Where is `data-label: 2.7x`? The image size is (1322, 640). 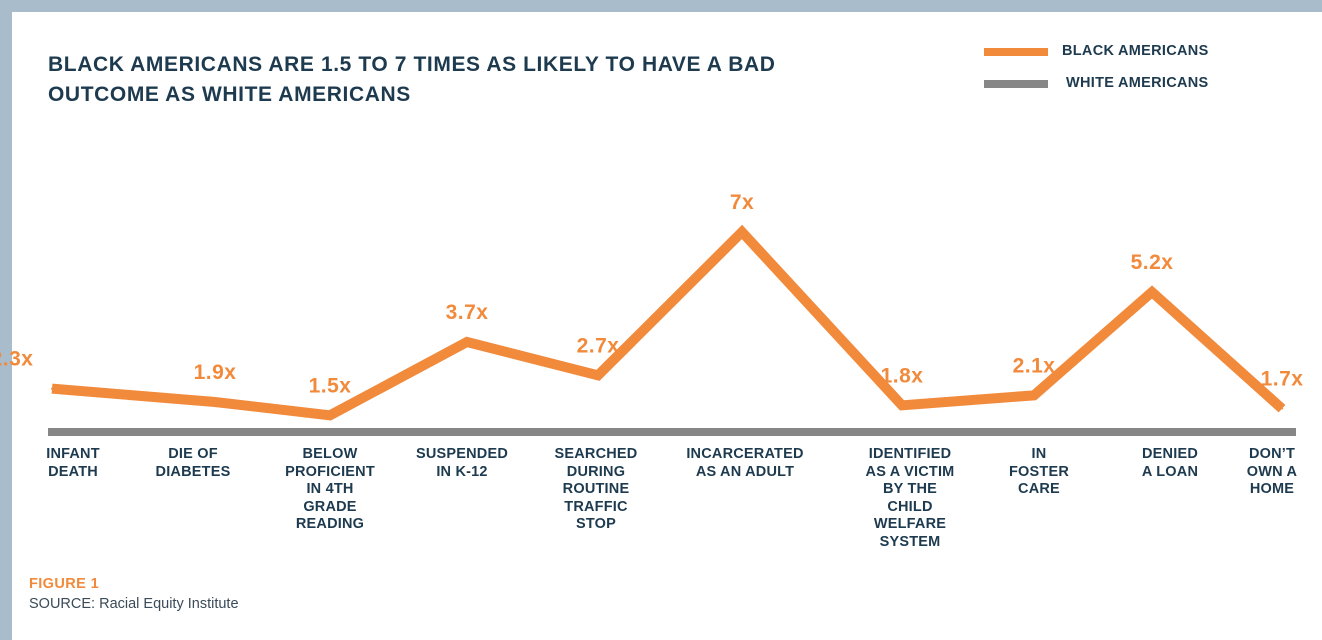 data-label: 2.7x is located at coordinates (598, 345).